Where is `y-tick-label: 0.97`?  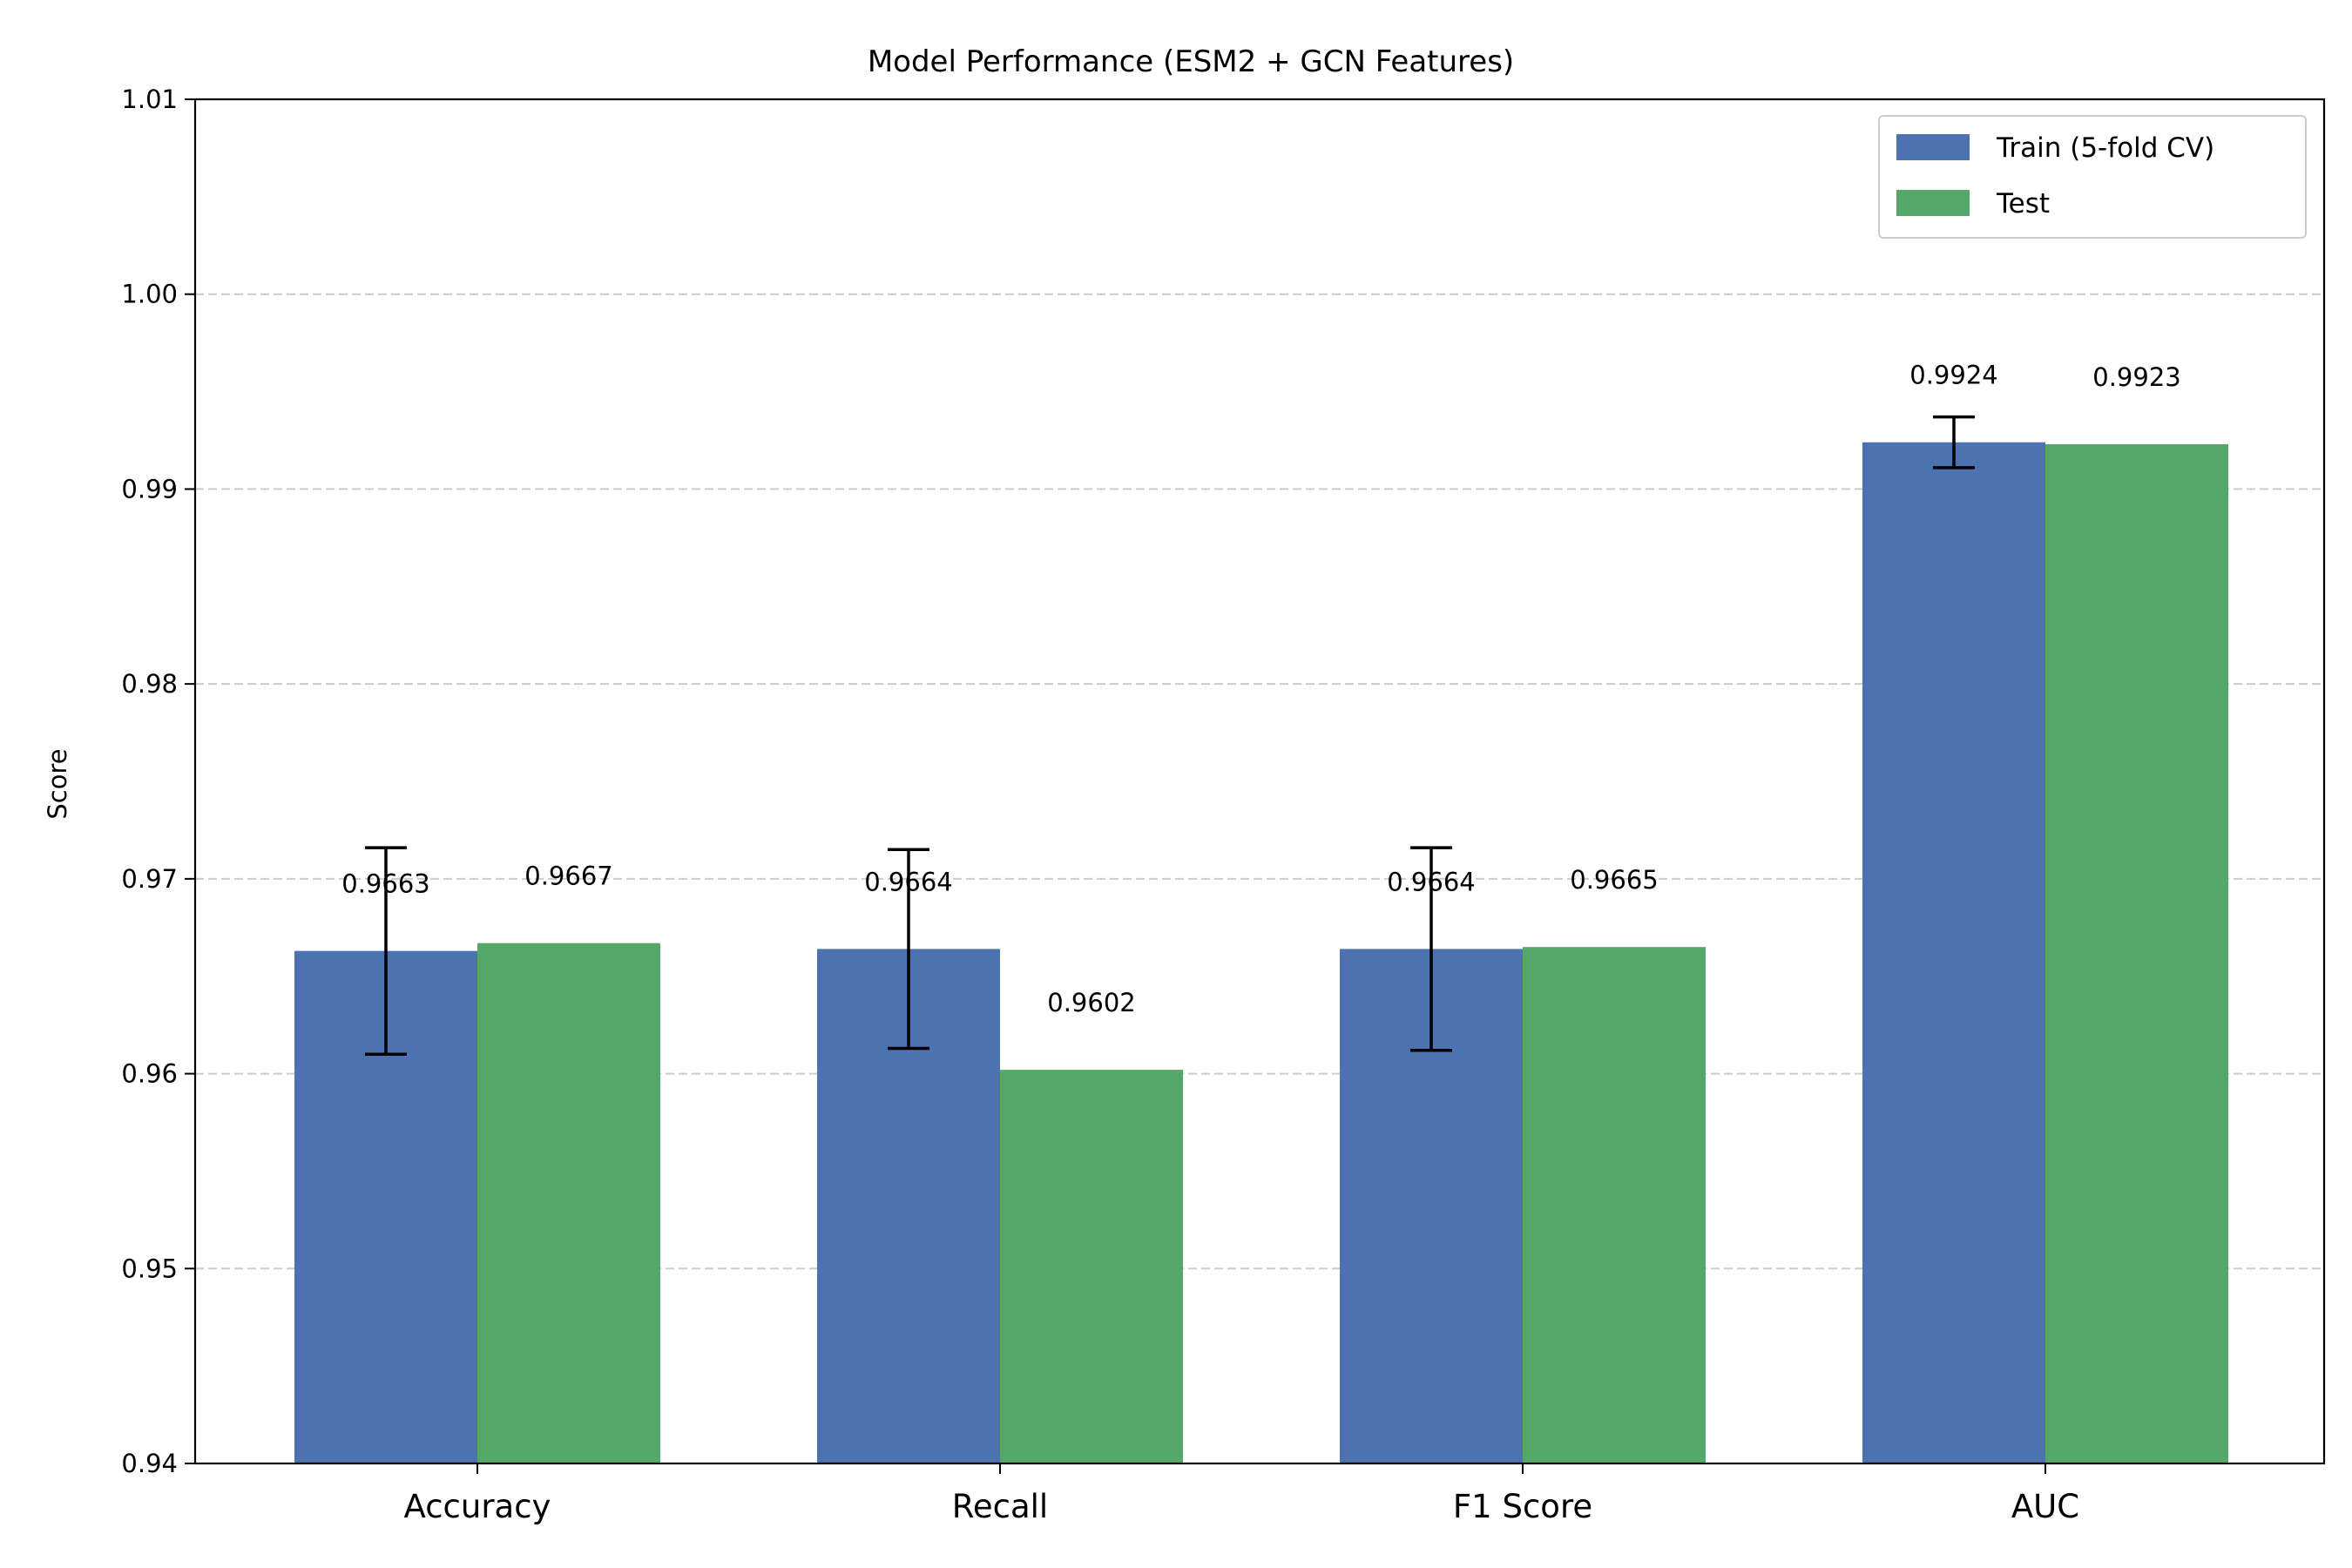 y-tick-label: 0.97 is located at coordinates (150, 879).